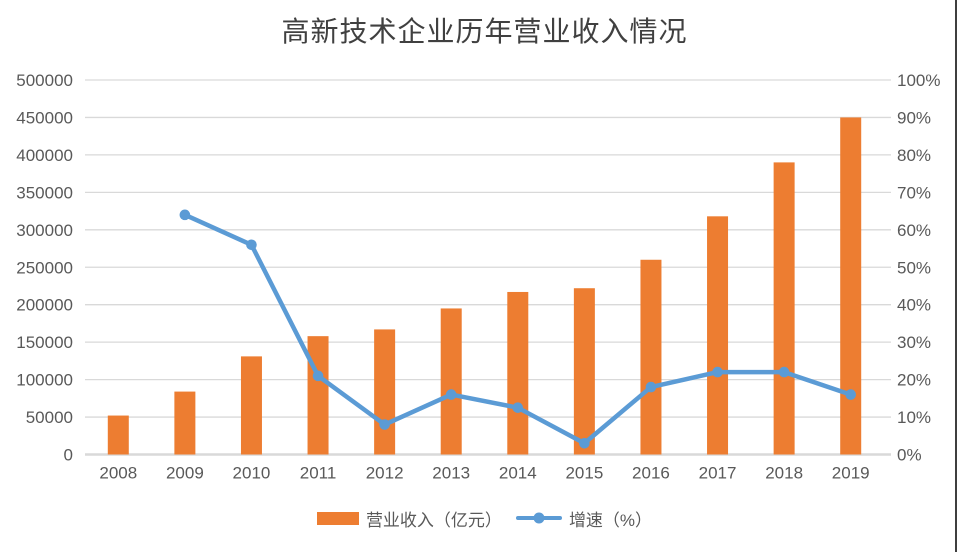  Describe the element at coordinates (385, 473) in the screenshot. I see `x-axis-tick-label: 2012` at that location.